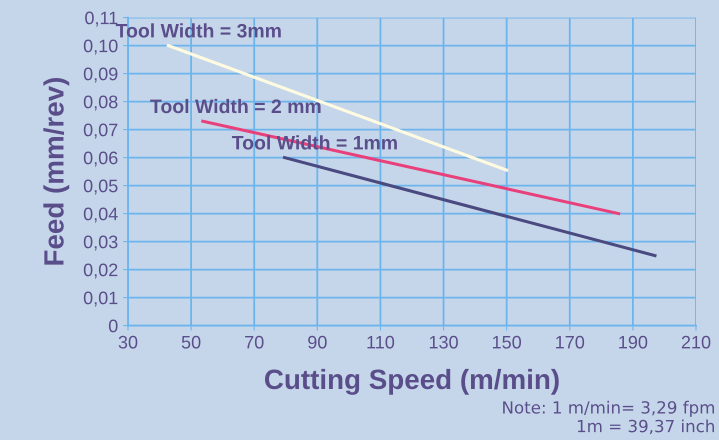 The width and height of the screenshot is (719, 440). Describe the element at coordinates (56, 171) in the screenshot. I see `y-axis-title: Feed (mm/rev)` at that location.